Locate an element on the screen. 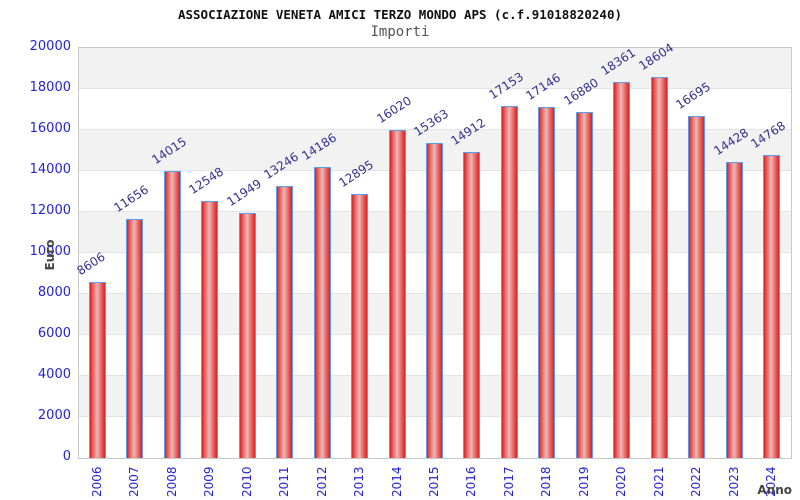 Image resolution: width=800 pixels, height=500 pixels. bar-2009 is located at coordinates (210, 329).